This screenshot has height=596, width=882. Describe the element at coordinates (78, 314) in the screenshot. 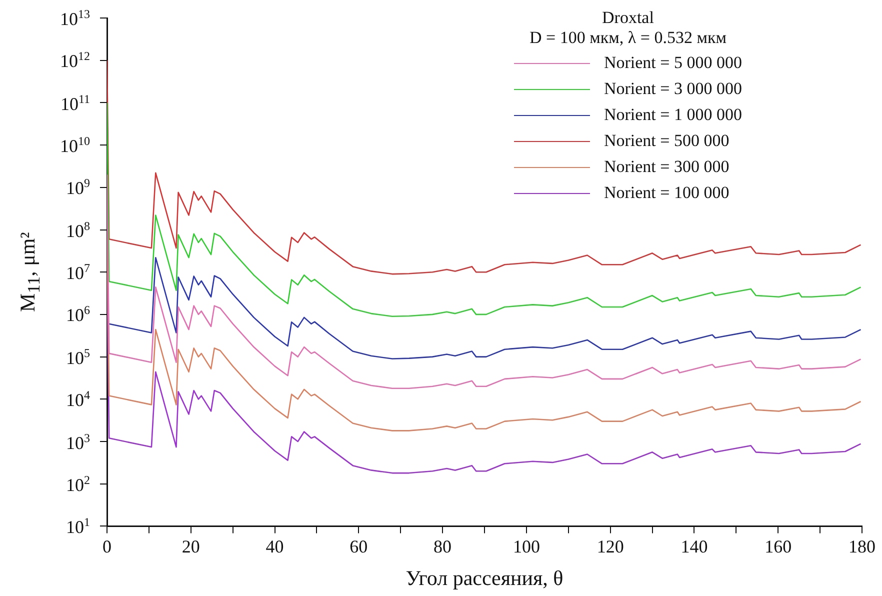

I see `y-tick-label: 10$^{6}$` at that location.